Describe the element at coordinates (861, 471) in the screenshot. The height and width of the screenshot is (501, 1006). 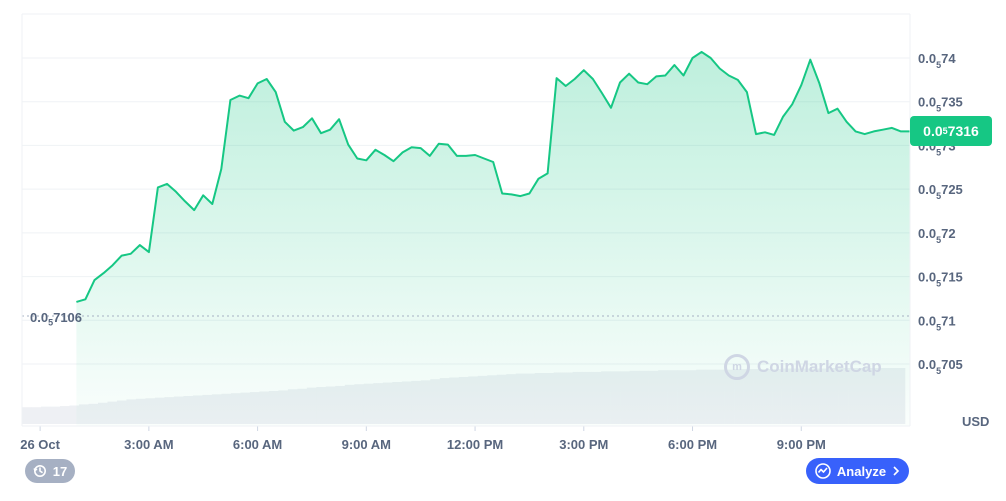
I see `analyze-label: Analyze` at that location.